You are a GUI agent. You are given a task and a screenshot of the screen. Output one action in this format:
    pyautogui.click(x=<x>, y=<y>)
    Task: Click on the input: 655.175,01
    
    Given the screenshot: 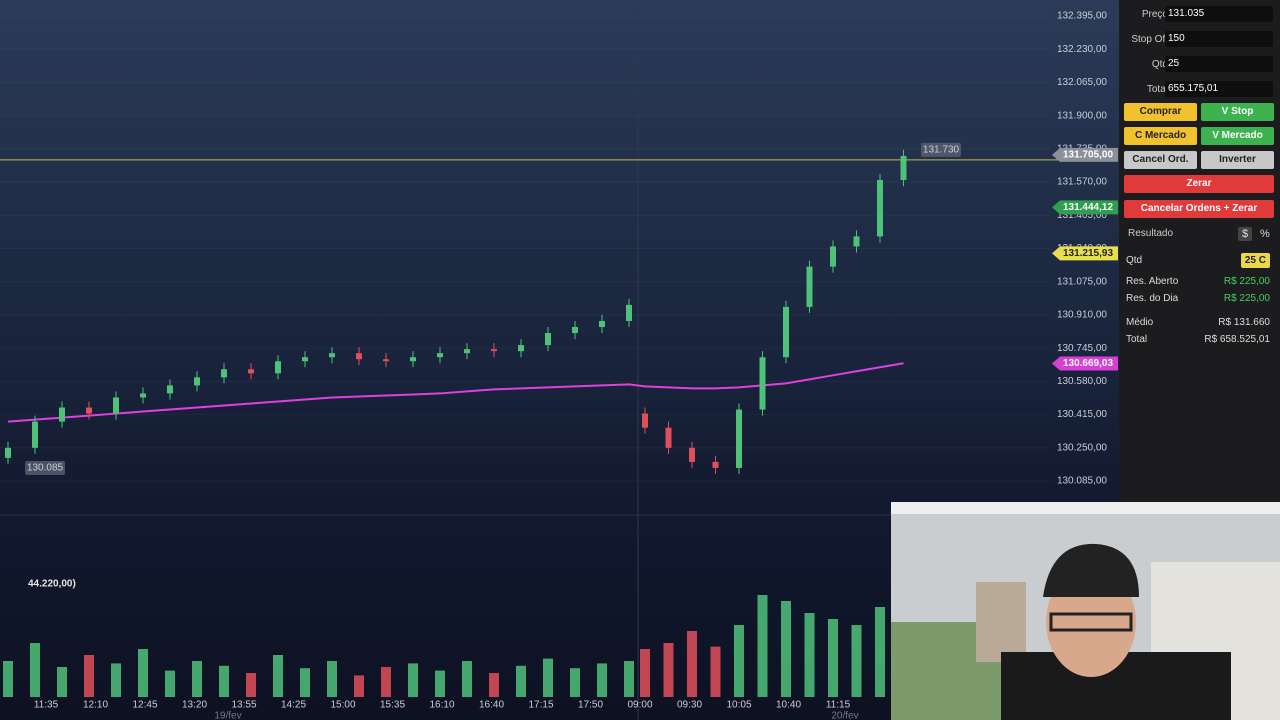 What is the action you would take?
    pyautogui.click(x=1219, y=89)
    